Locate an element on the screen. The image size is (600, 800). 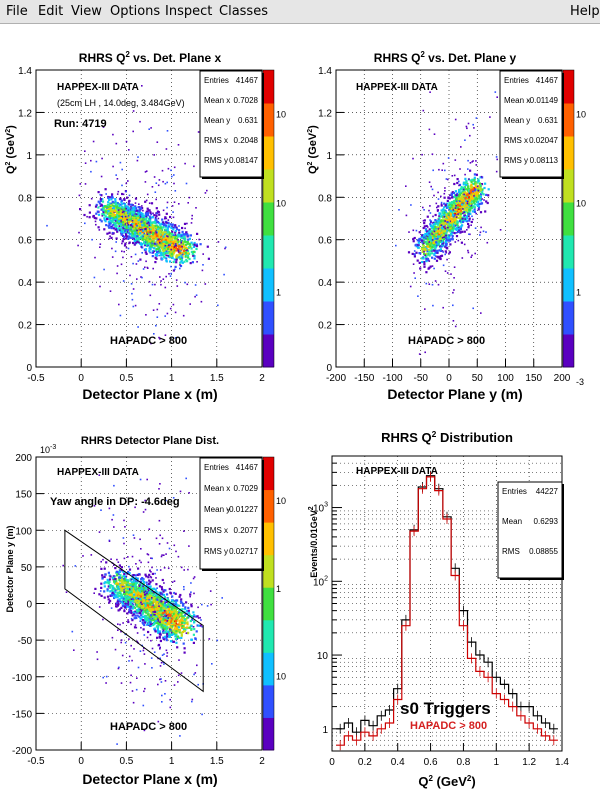
menu-file: File is located at coordinates (17, 11).